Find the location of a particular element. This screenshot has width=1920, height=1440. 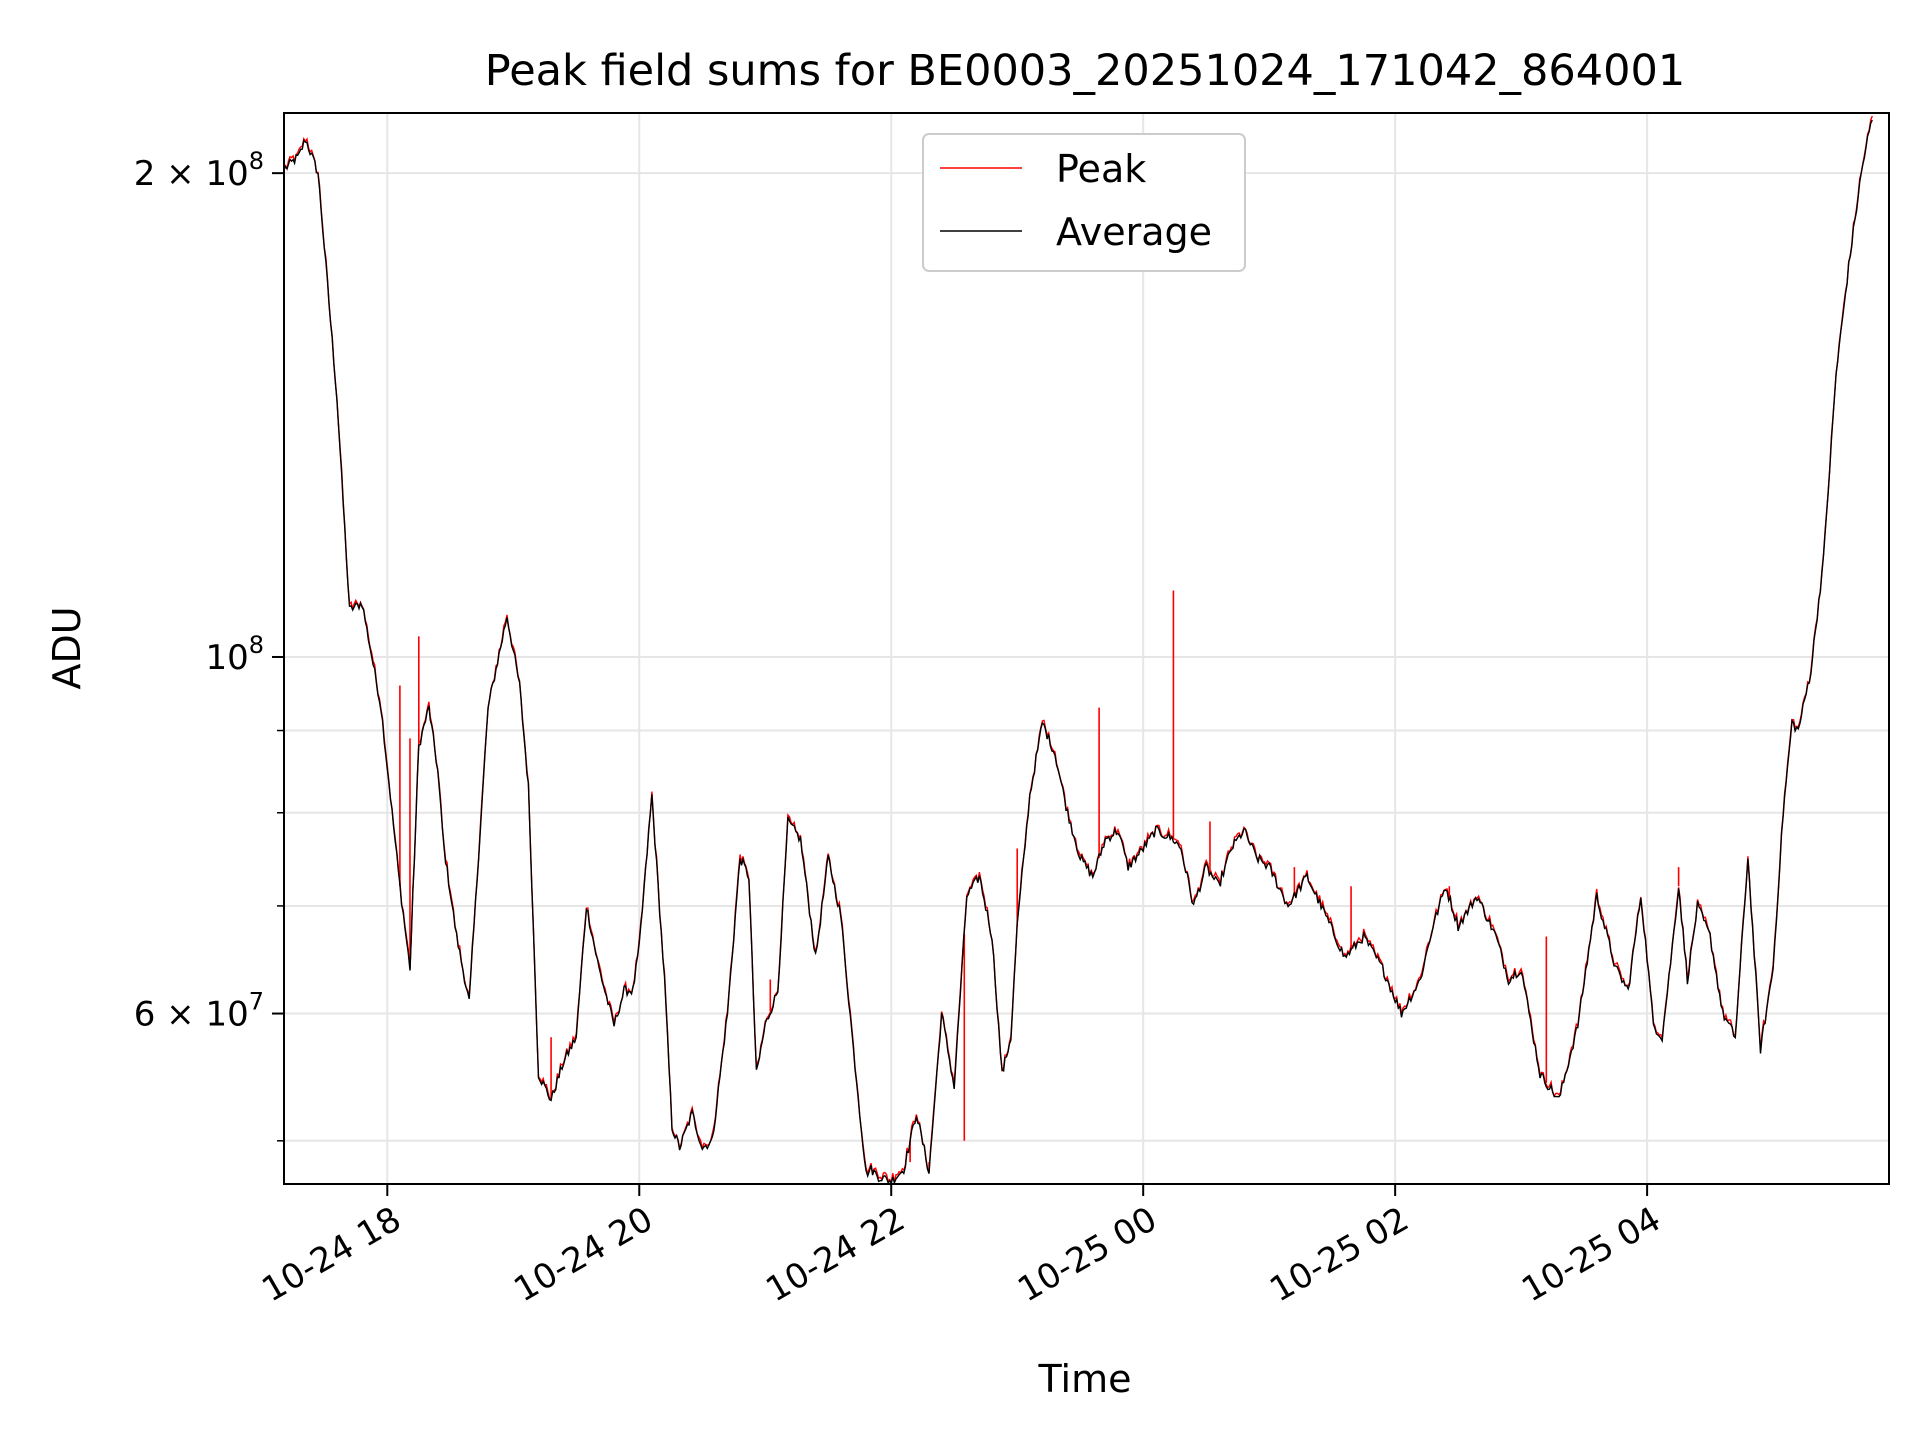

legend: Peak Average is located at coordinates (1084, 202).